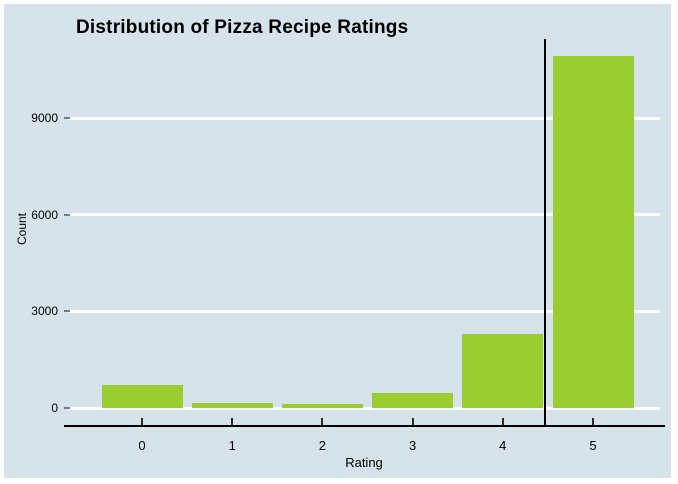 This screenshot has height=484, width=678. What do you see at coordinates (22, 229) in the screenshot?
I see `y-axis-label: Count` at bounding box center [22, 229].